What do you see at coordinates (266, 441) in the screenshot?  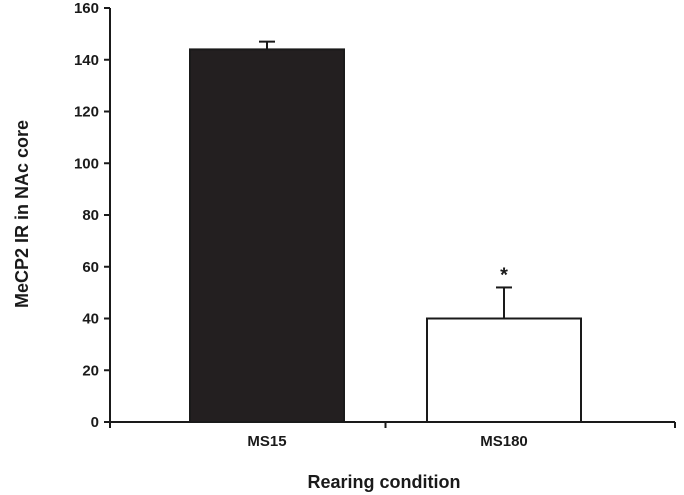 I see `x-tick-label: MS15` at bounding box center [266, 441].